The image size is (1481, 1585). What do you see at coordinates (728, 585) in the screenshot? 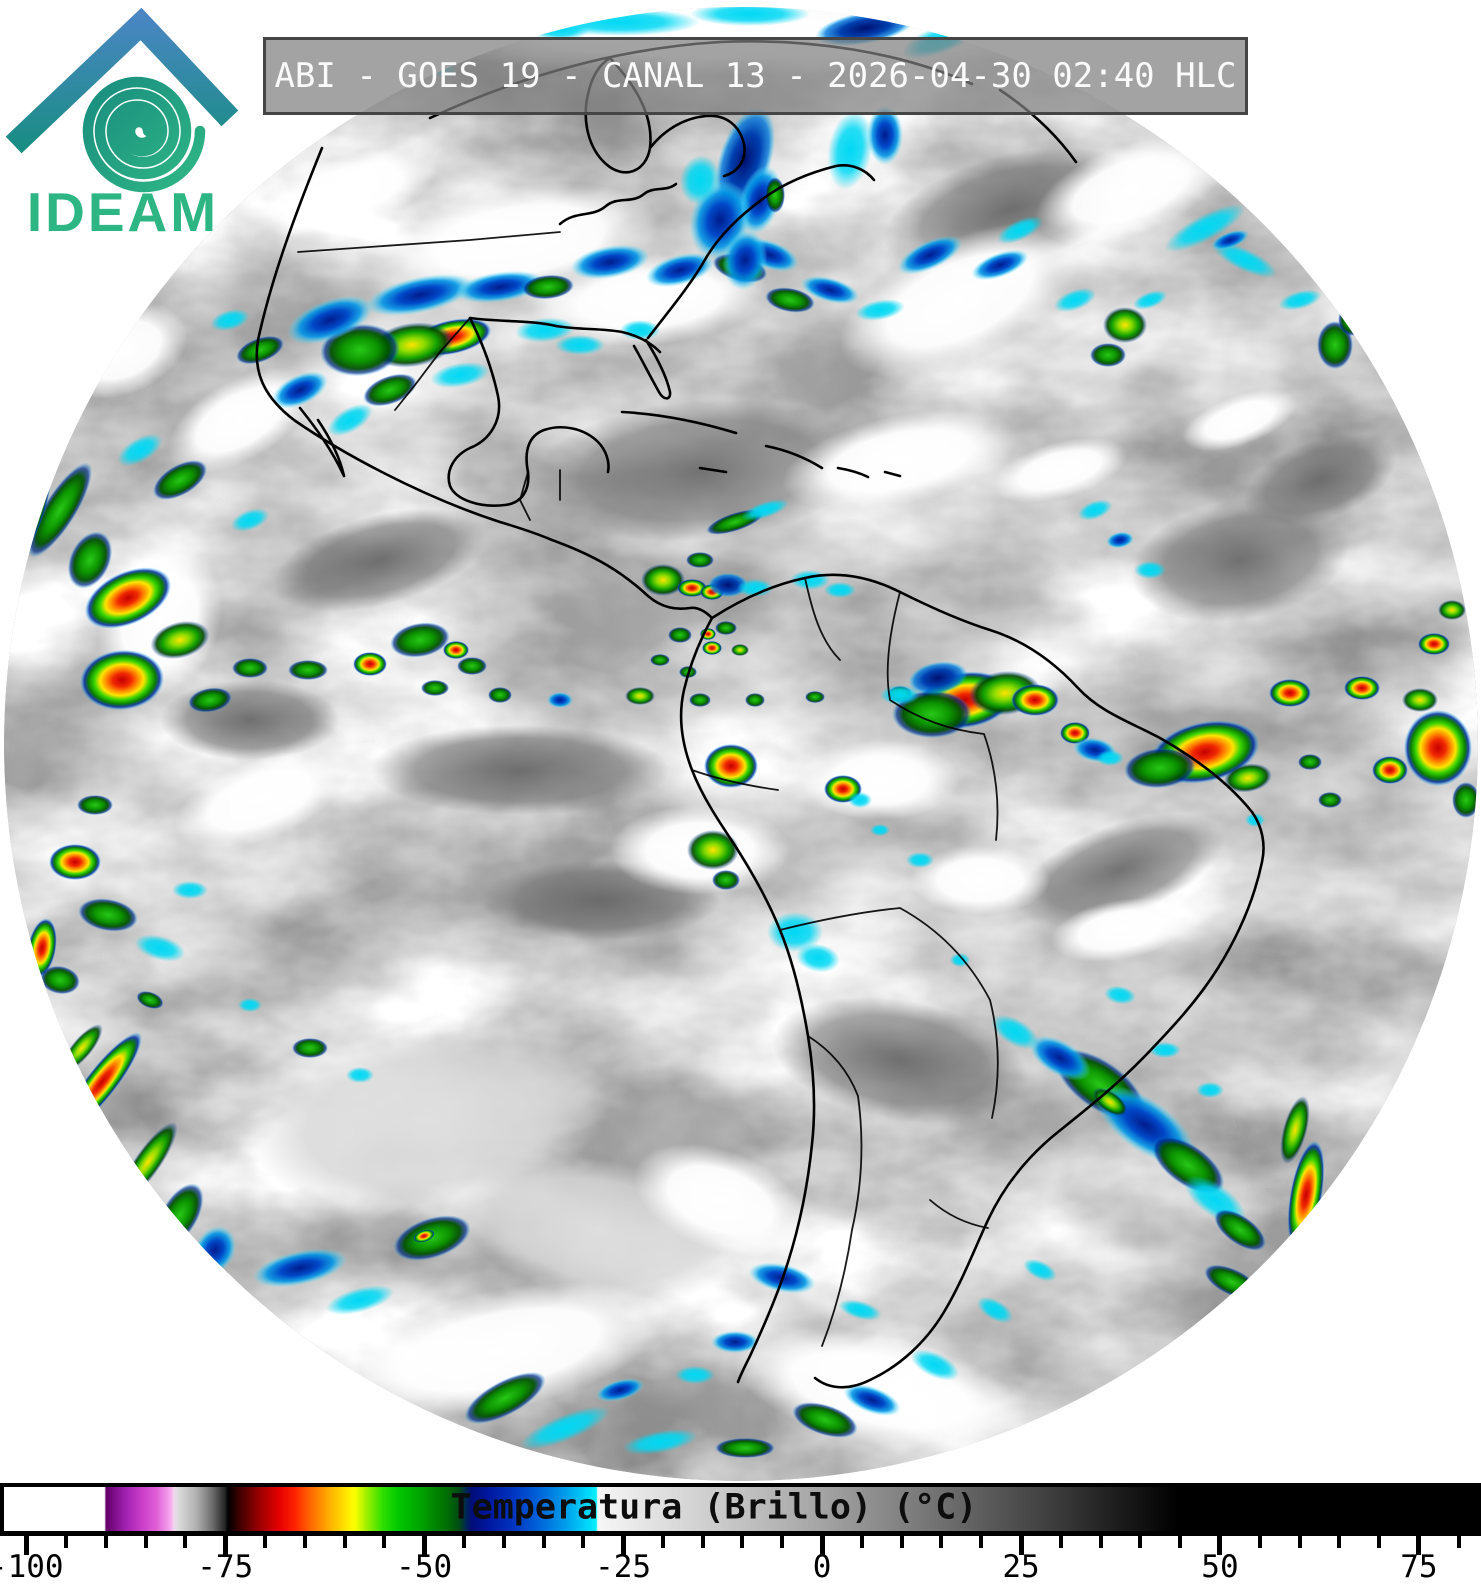
I see `cloud-feature-navy` at bounding box center [728, 585].